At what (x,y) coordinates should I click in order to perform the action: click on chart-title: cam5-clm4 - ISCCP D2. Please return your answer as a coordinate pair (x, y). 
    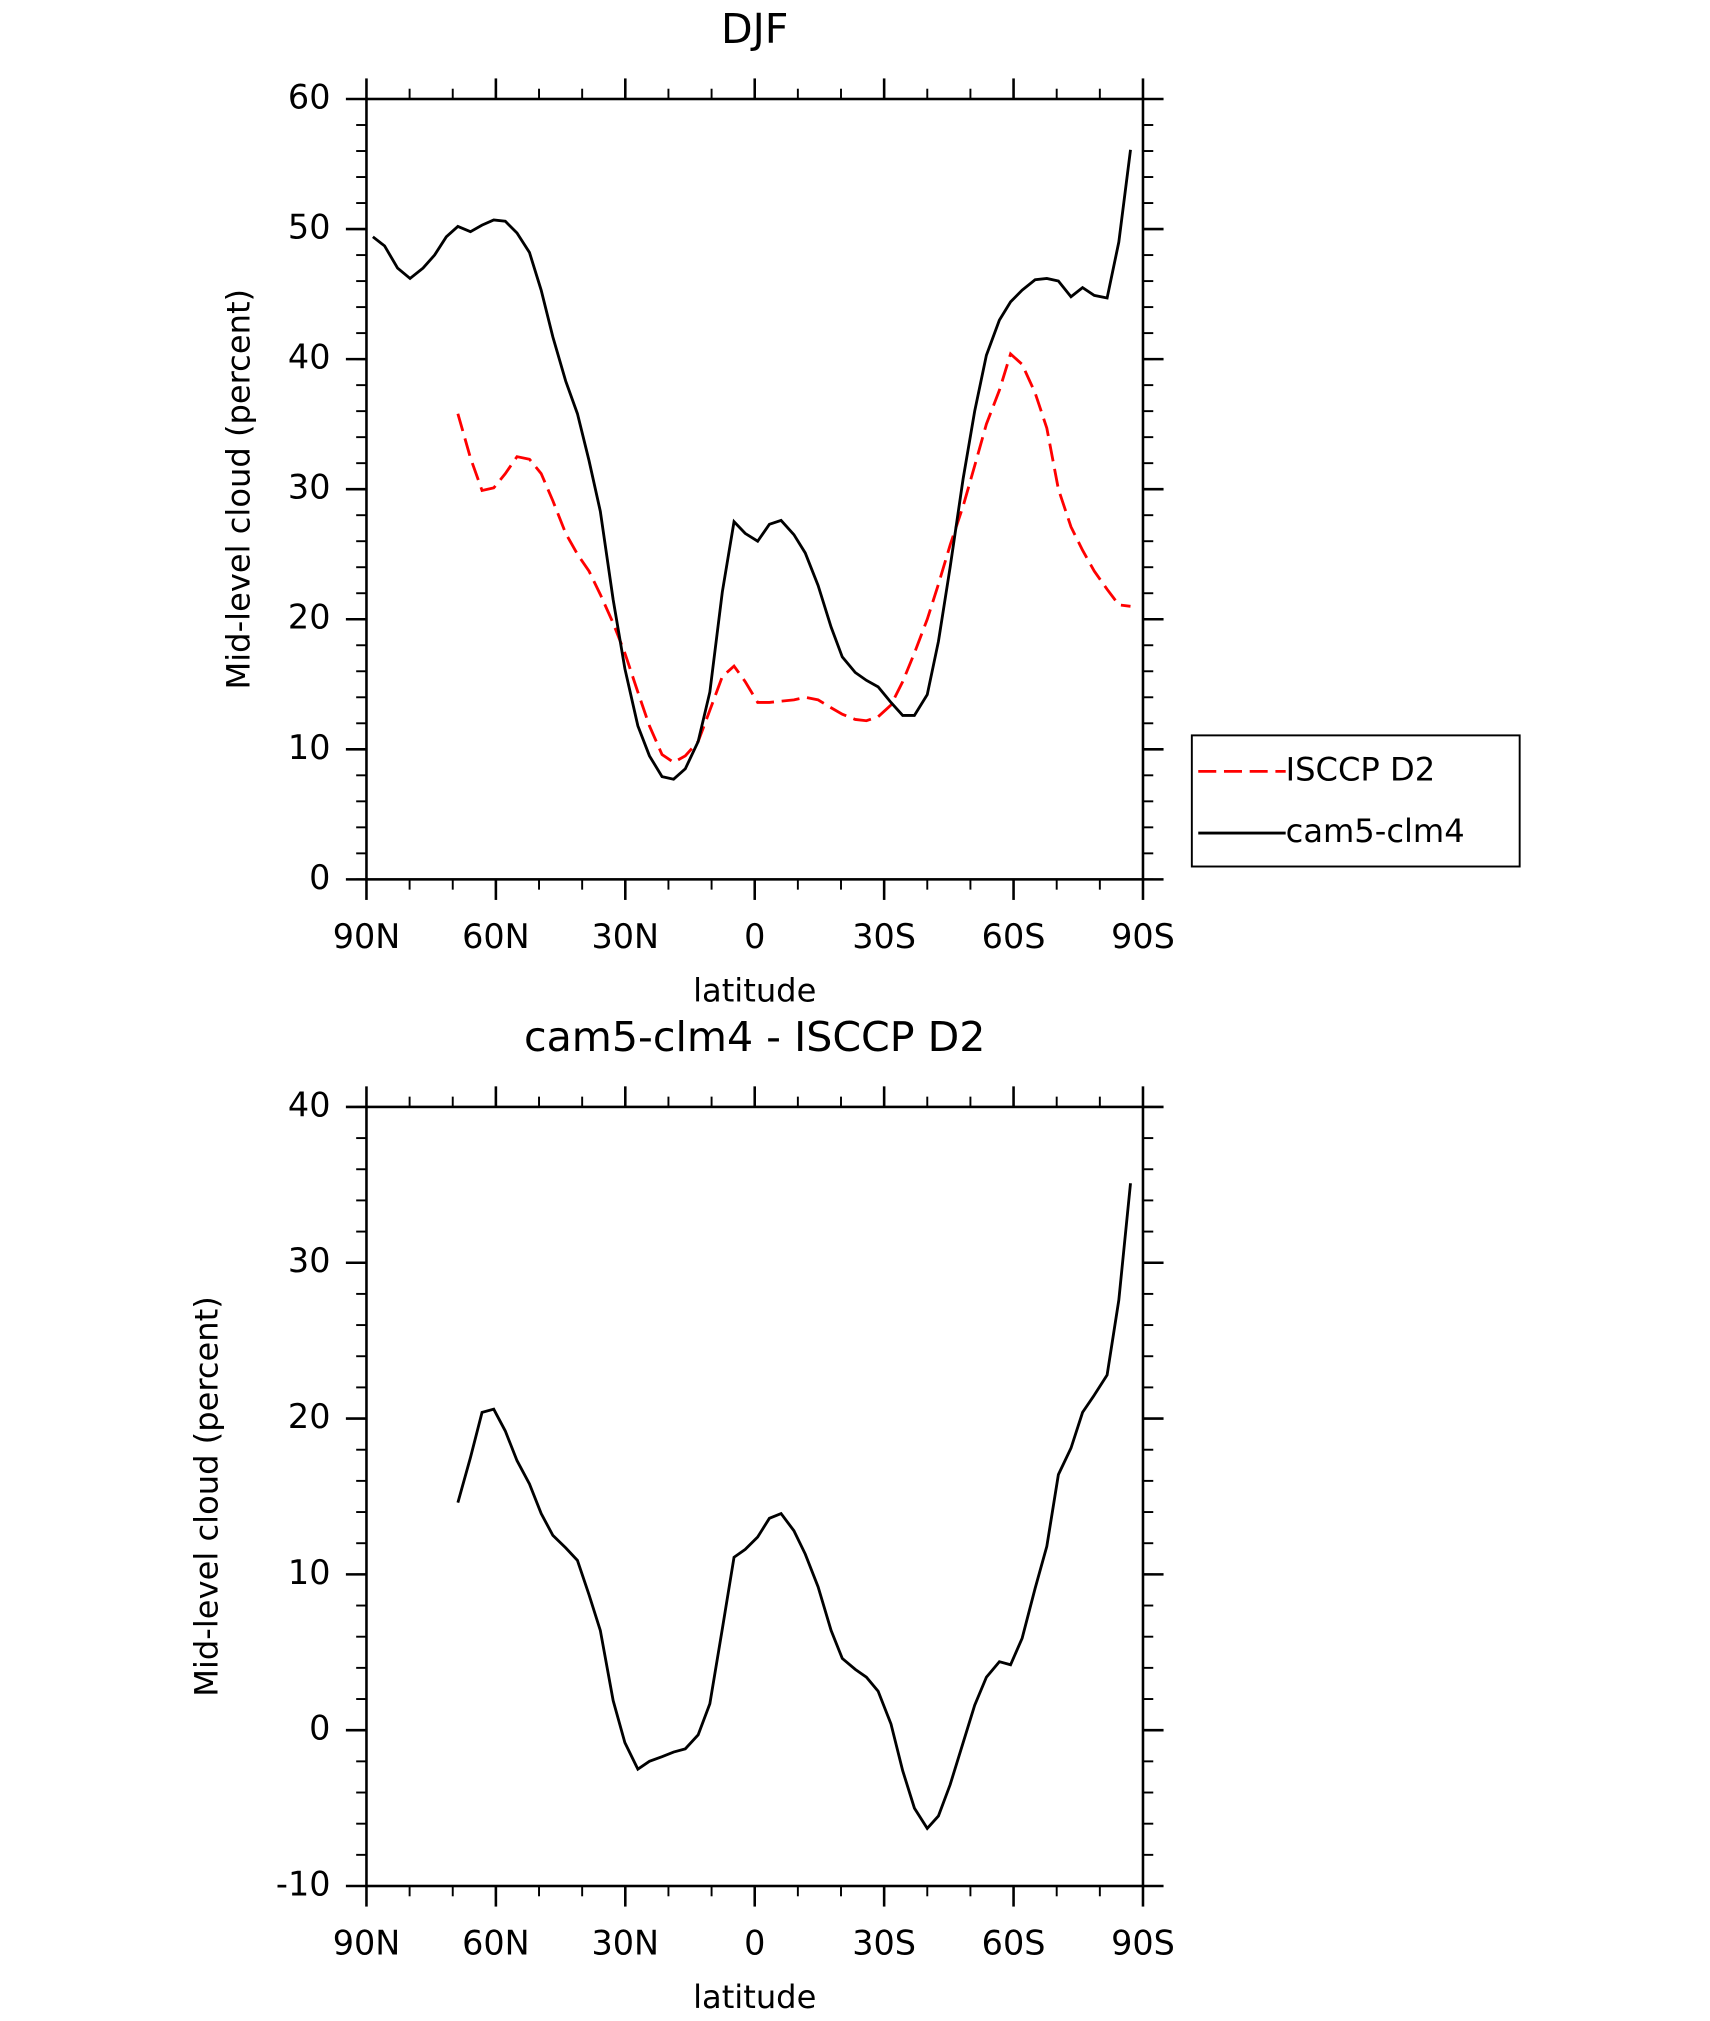
    Looking at the image, I should click on (755, 1037).